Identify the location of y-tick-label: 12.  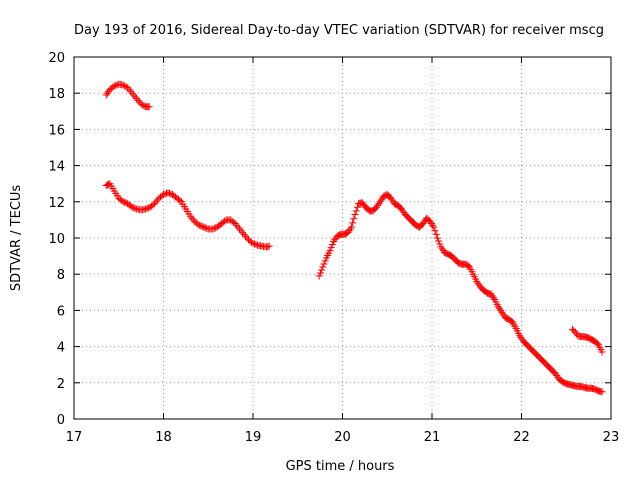
(56, 203).